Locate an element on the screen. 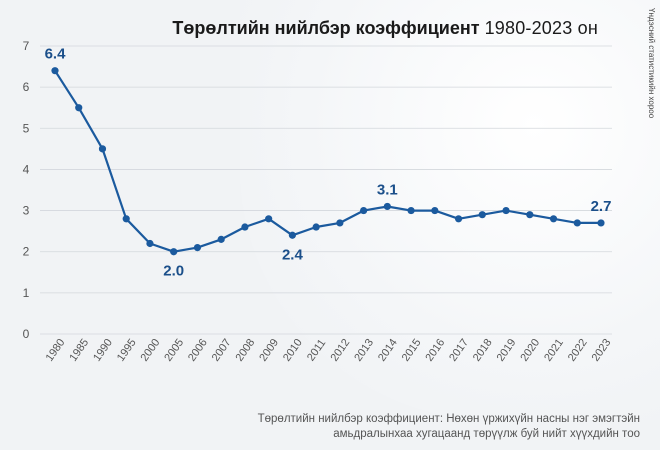  x-tick-label: 2005 is located at coordinates (174, 350).